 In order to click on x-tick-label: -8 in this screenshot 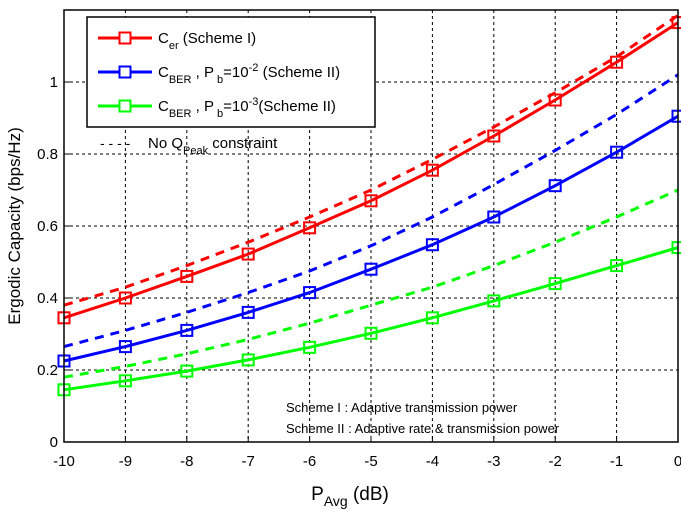, I will do `click(186, 461)`.